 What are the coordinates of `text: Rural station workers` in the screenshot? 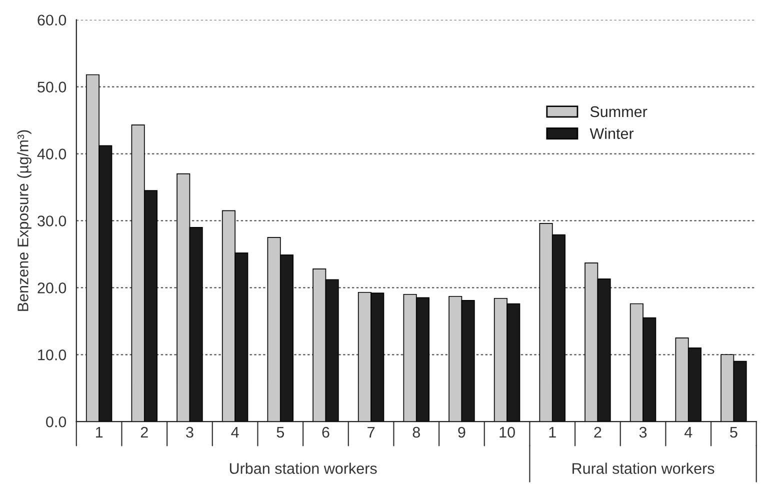 It's located at (643, 468).